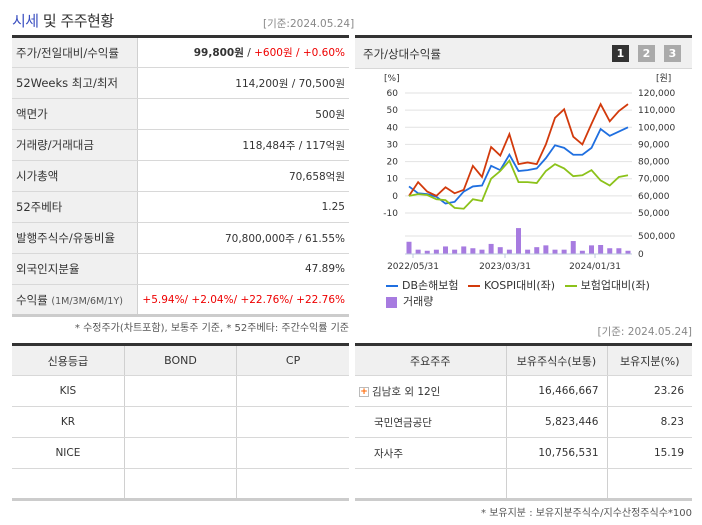 The width and height of the screenshot is (702, 525). What do you see at coordinates (75, 238) in the screenshot?
I see `row-label: 발행주식수/유동비율` at bounding box center [75, 238].